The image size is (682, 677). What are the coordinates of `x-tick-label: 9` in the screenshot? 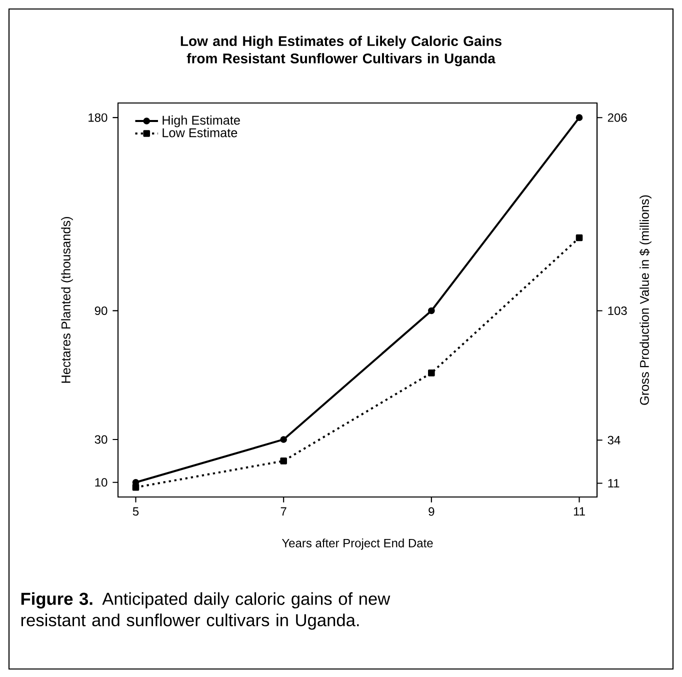 It's located at (431, 511).